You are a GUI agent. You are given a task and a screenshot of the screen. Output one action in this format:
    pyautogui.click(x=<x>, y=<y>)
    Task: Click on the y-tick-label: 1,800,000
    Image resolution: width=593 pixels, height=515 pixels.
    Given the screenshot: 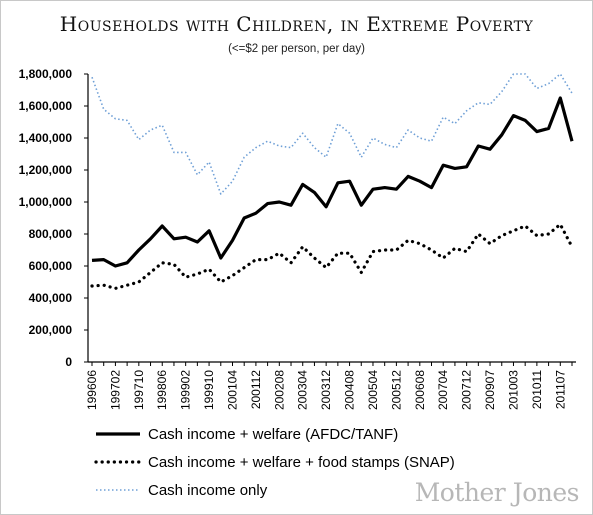 What is the action you would take?
    pyautogui.click(x=46, y=74)
    